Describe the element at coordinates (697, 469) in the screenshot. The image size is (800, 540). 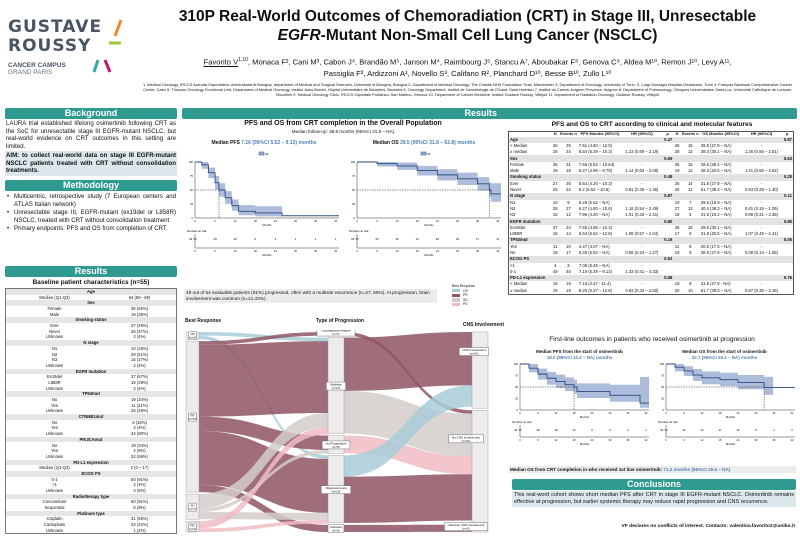
I see `os-crt-value: 71.2 months (95%CI 29.6 – NA)` at that location.